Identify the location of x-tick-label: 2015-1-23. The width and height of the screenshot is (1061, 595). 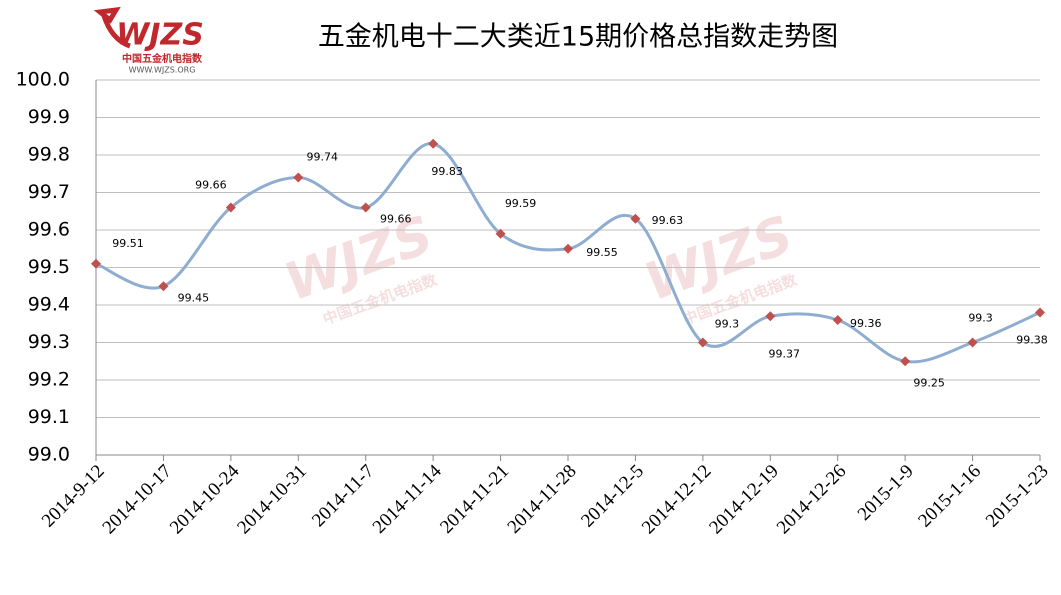
(1017, 496).